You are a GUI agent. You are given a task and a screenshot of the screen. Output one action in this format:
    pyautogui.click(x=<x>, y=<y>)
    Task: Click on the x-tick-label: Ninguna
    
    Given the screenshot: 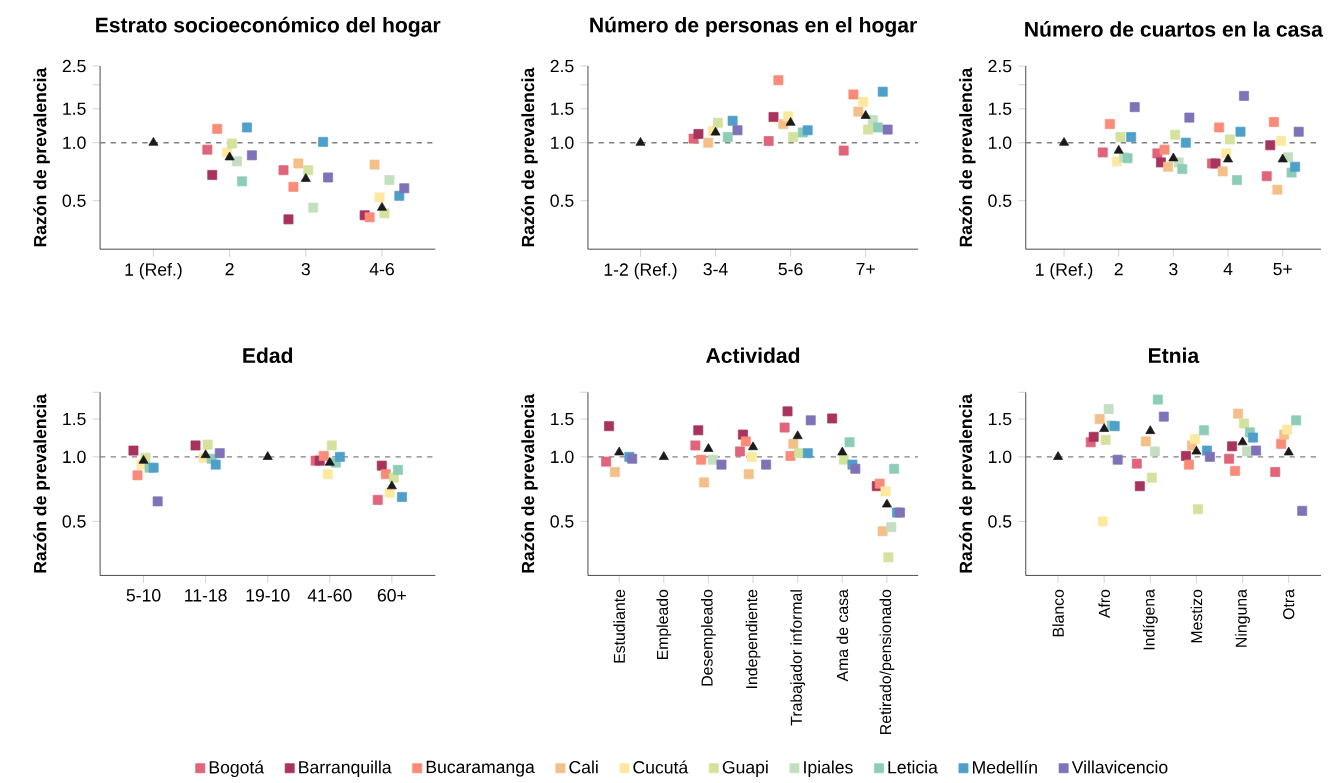 What is the action you would take?
    pyautogui.click(x=1242, y=618)
    